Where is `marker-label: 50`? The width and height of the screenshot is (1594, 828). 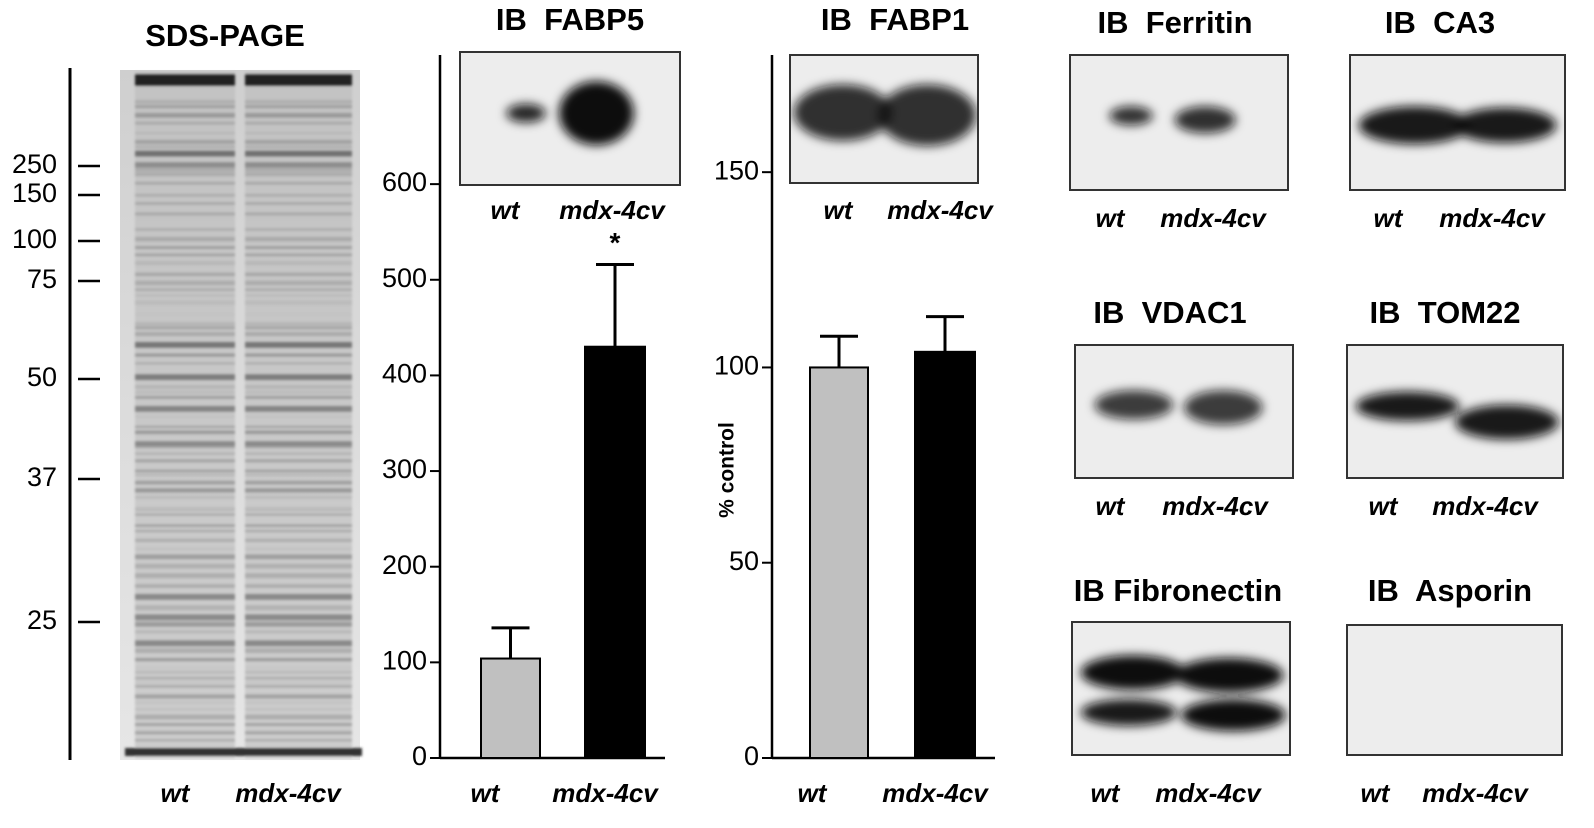 marker-label: 50 is located at coordinates (42, 377).